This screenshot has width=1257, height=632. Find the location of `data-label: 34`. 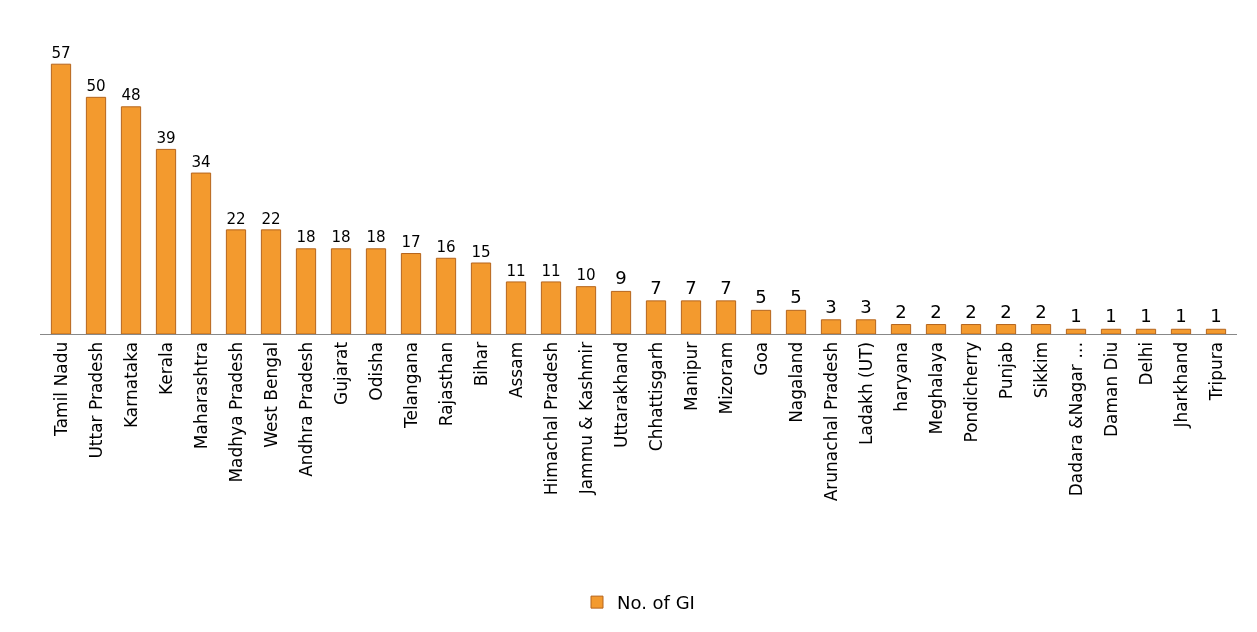

data-label: 34 is located at coordinates (201, 161).